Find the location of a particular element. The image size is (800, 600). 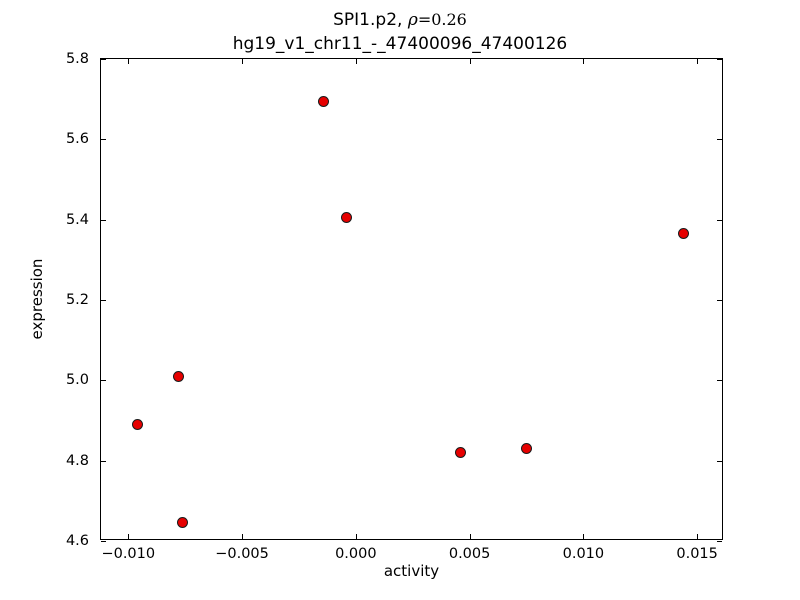

y-axis-tick-label: 5.4 is located at coordinates (77, 219).